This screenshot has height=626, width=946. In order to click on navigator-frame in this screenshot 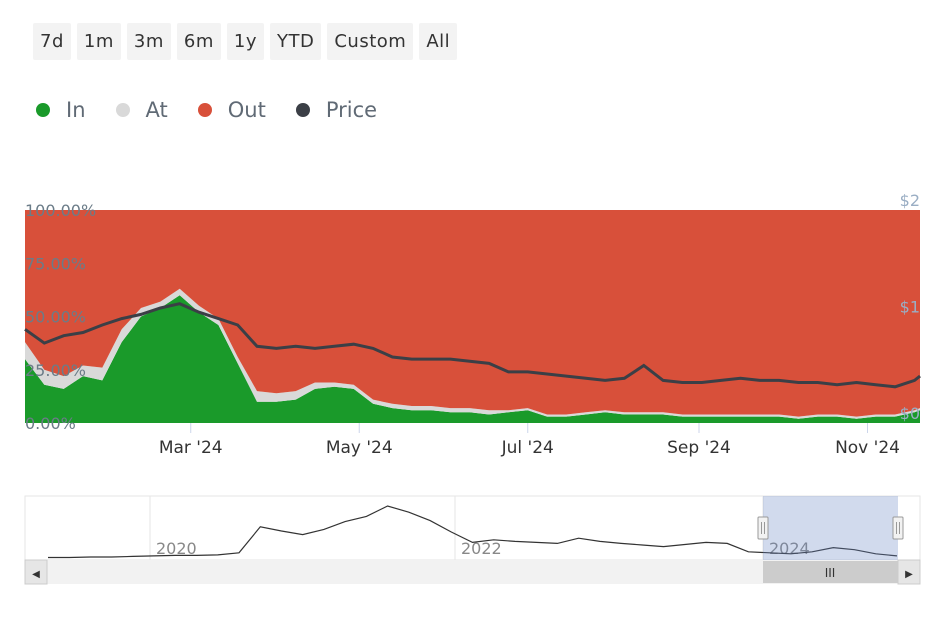, I will do `click(472, 528)`.